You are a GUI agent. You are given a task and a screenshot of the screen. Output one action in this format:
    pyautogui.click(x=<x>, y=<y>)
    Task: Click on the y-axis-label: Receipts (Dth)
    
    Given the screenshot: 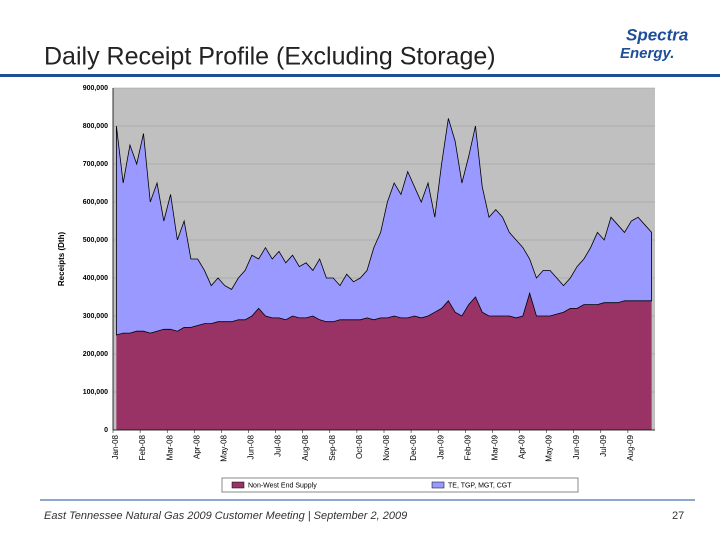 What is the action you would take?
    pyautogui.click(x=61, y=259)
    